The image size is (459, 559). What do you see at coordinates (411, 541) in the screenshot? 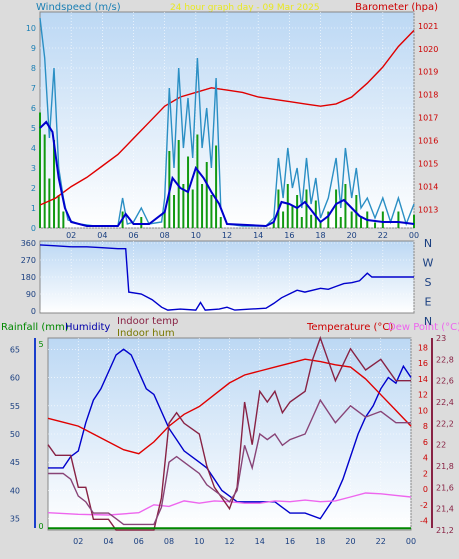
I see `panel3-x-tick-00: 00` at bounding box center [411, 541].